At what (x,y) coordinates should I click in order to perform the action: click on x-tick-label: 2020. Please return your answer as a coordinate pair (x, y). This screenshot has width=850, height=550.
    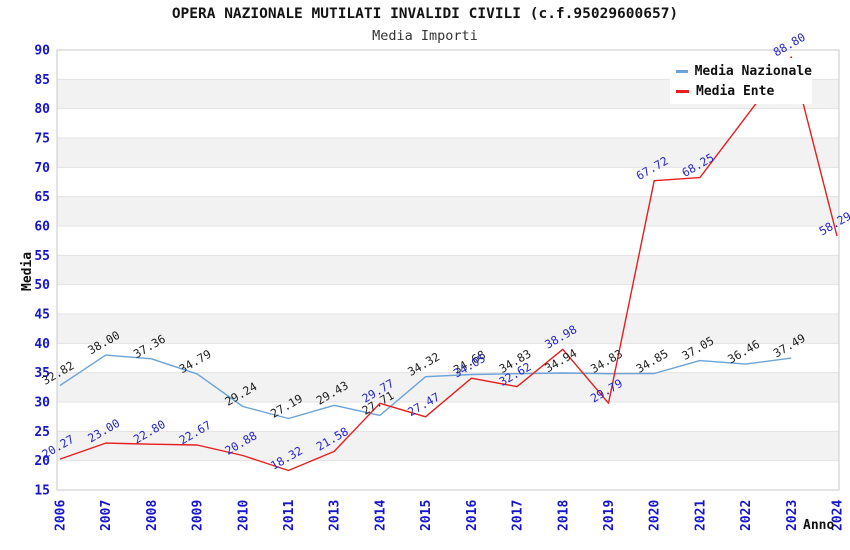
    Looking at the image, I should click on (655, 515).